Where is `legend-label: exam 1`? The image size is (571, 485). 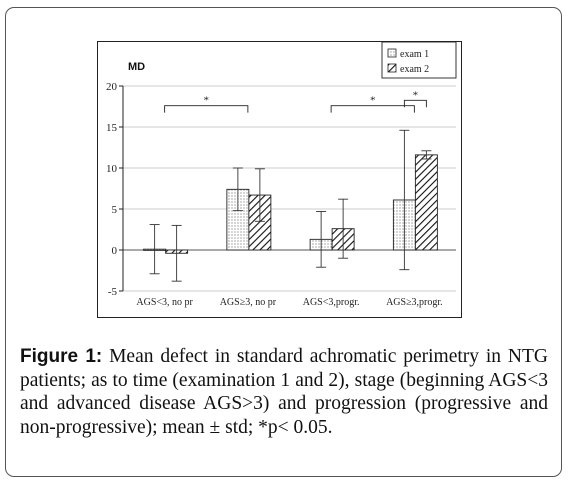
legend-label: exam 1 is located at coordinates (414, 54).